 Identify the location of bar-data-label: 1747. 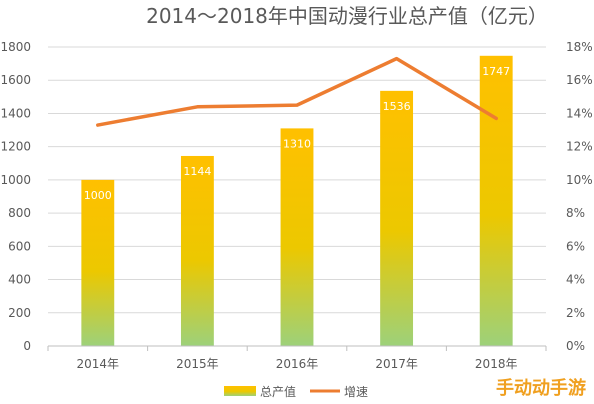
(496, 71).